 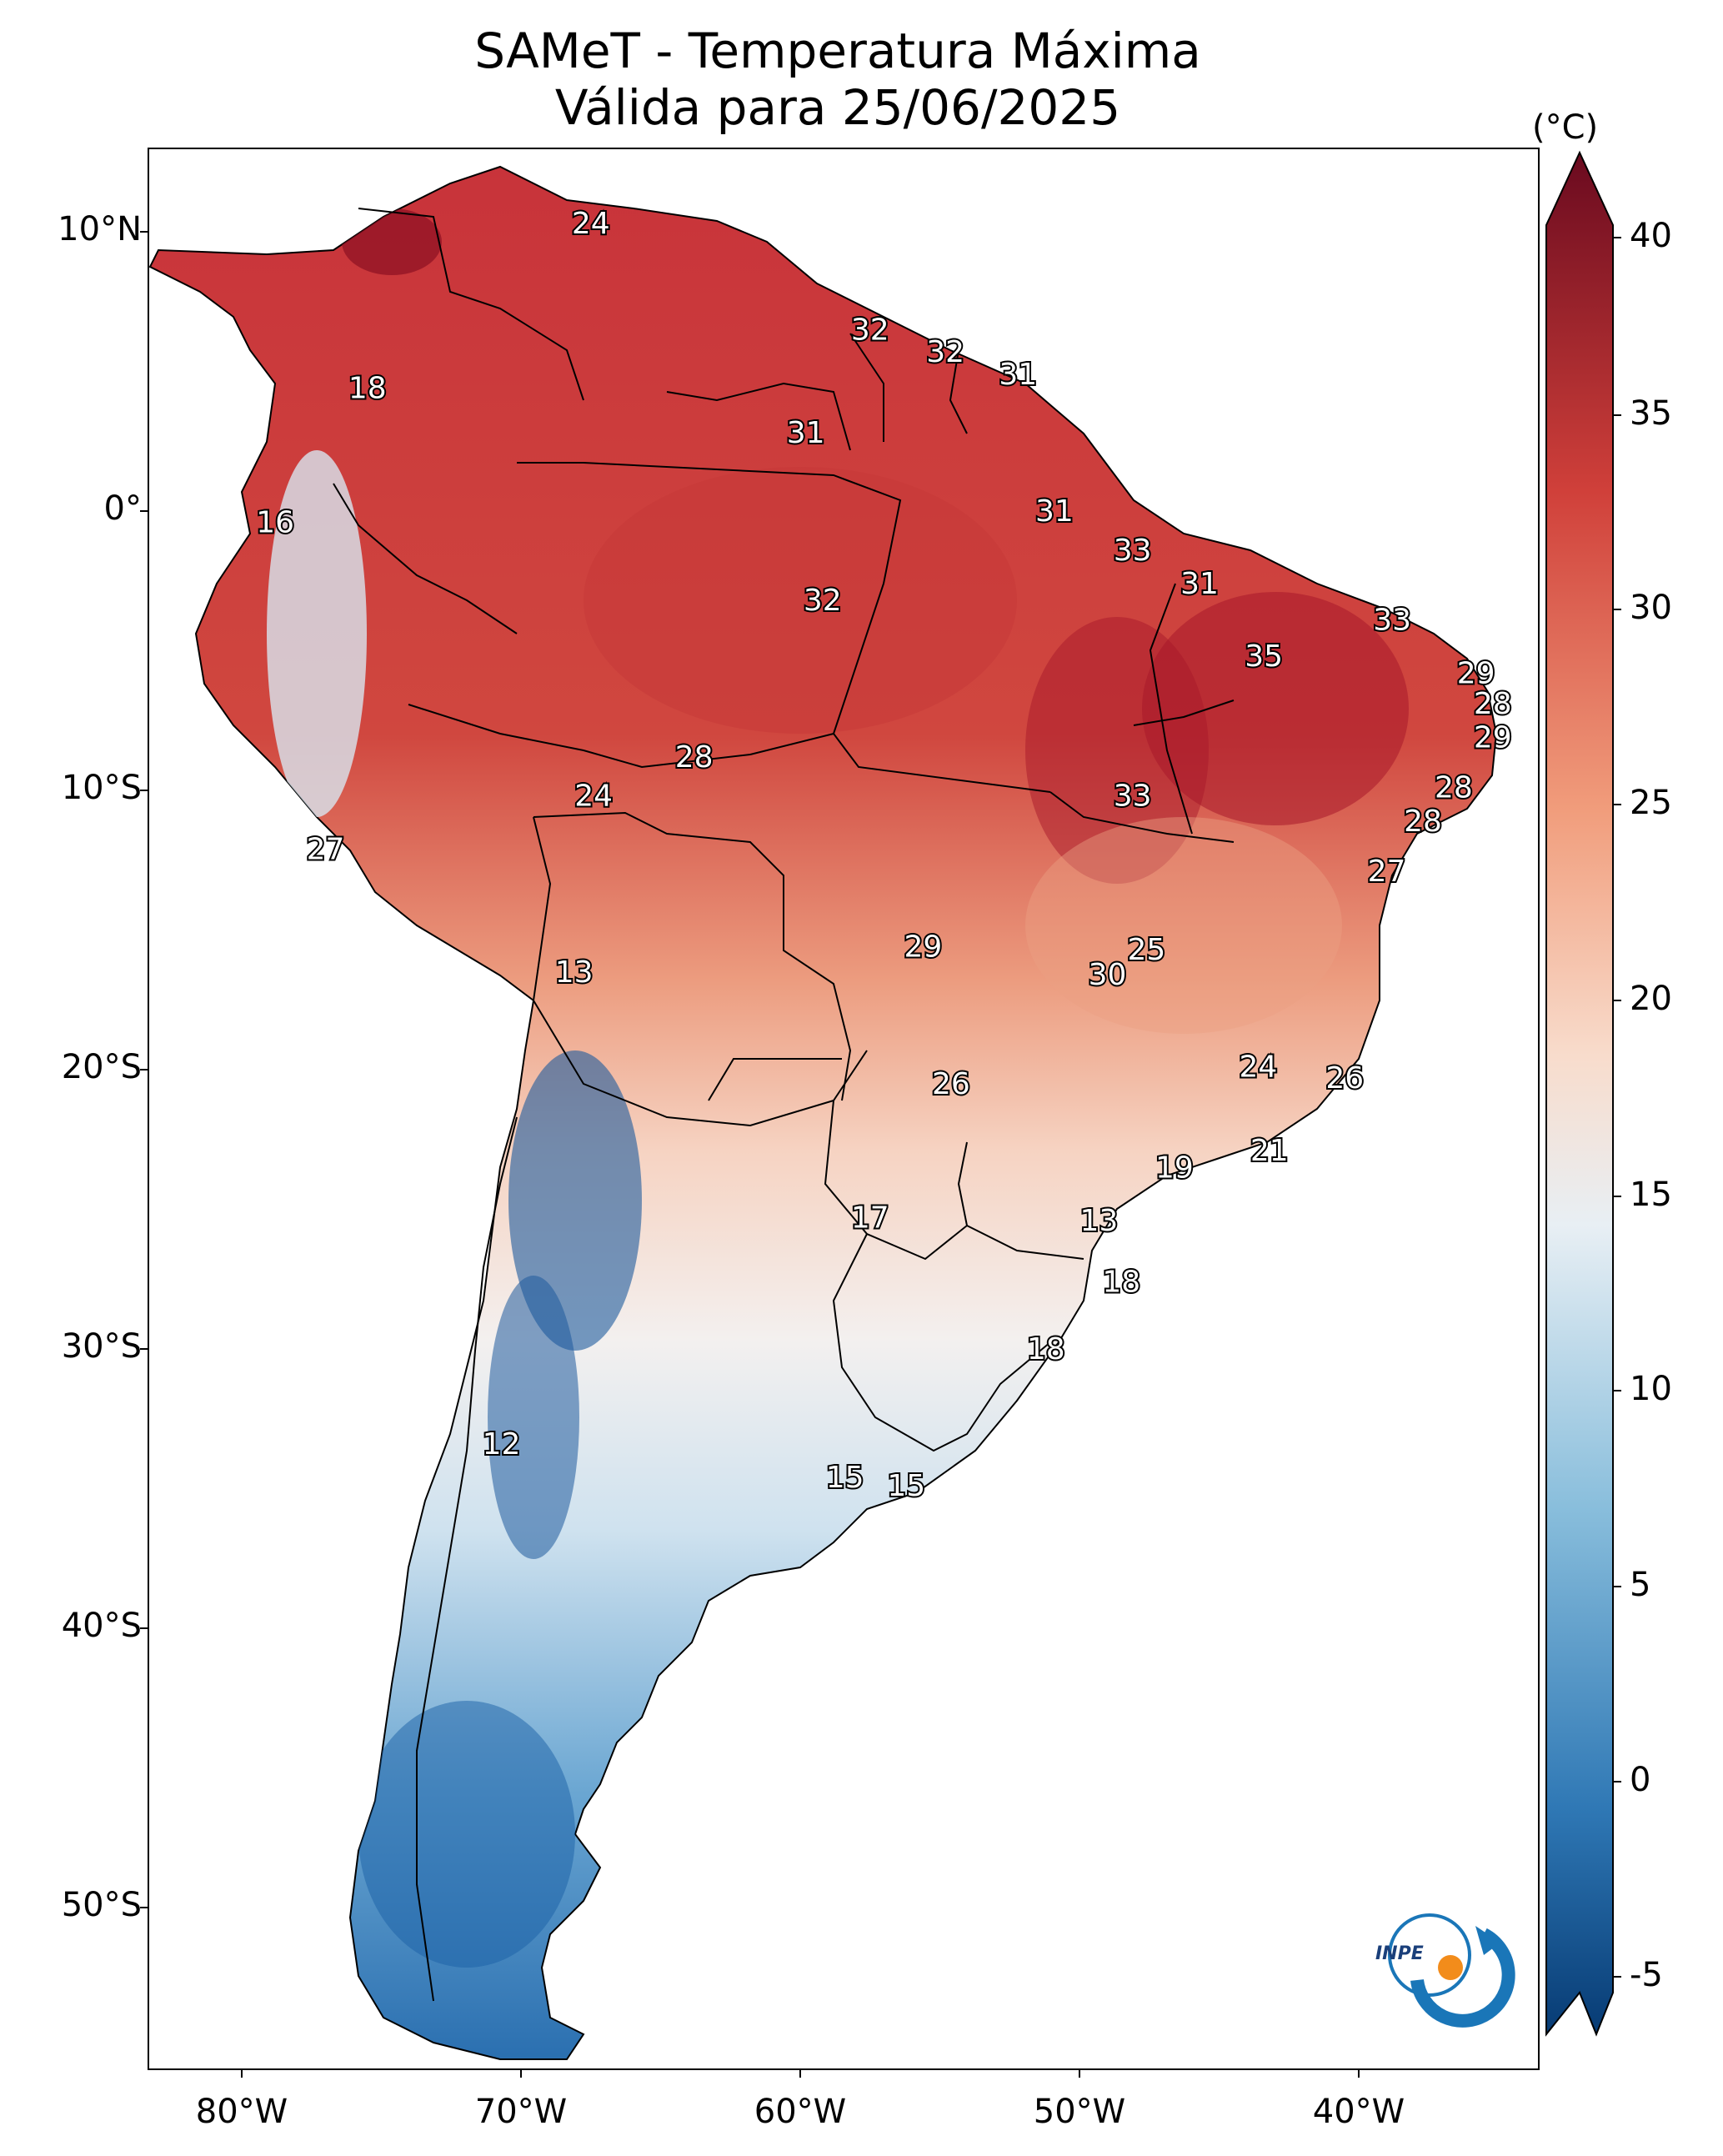 I want to click on temperature-label: 21, so click(x=1269, y=1151).